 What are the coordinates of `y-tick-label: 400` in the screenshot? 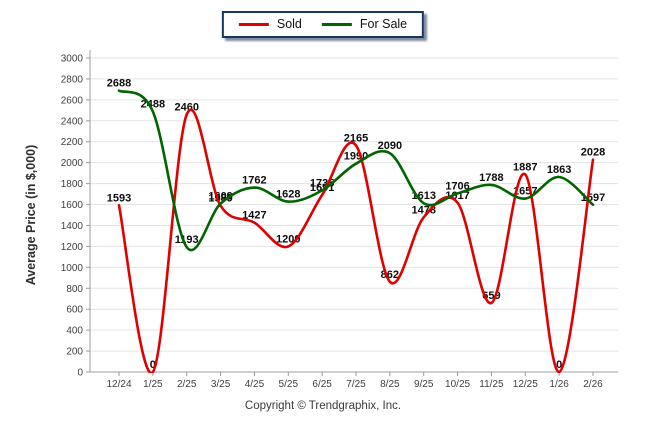 It's located at (74, 331).